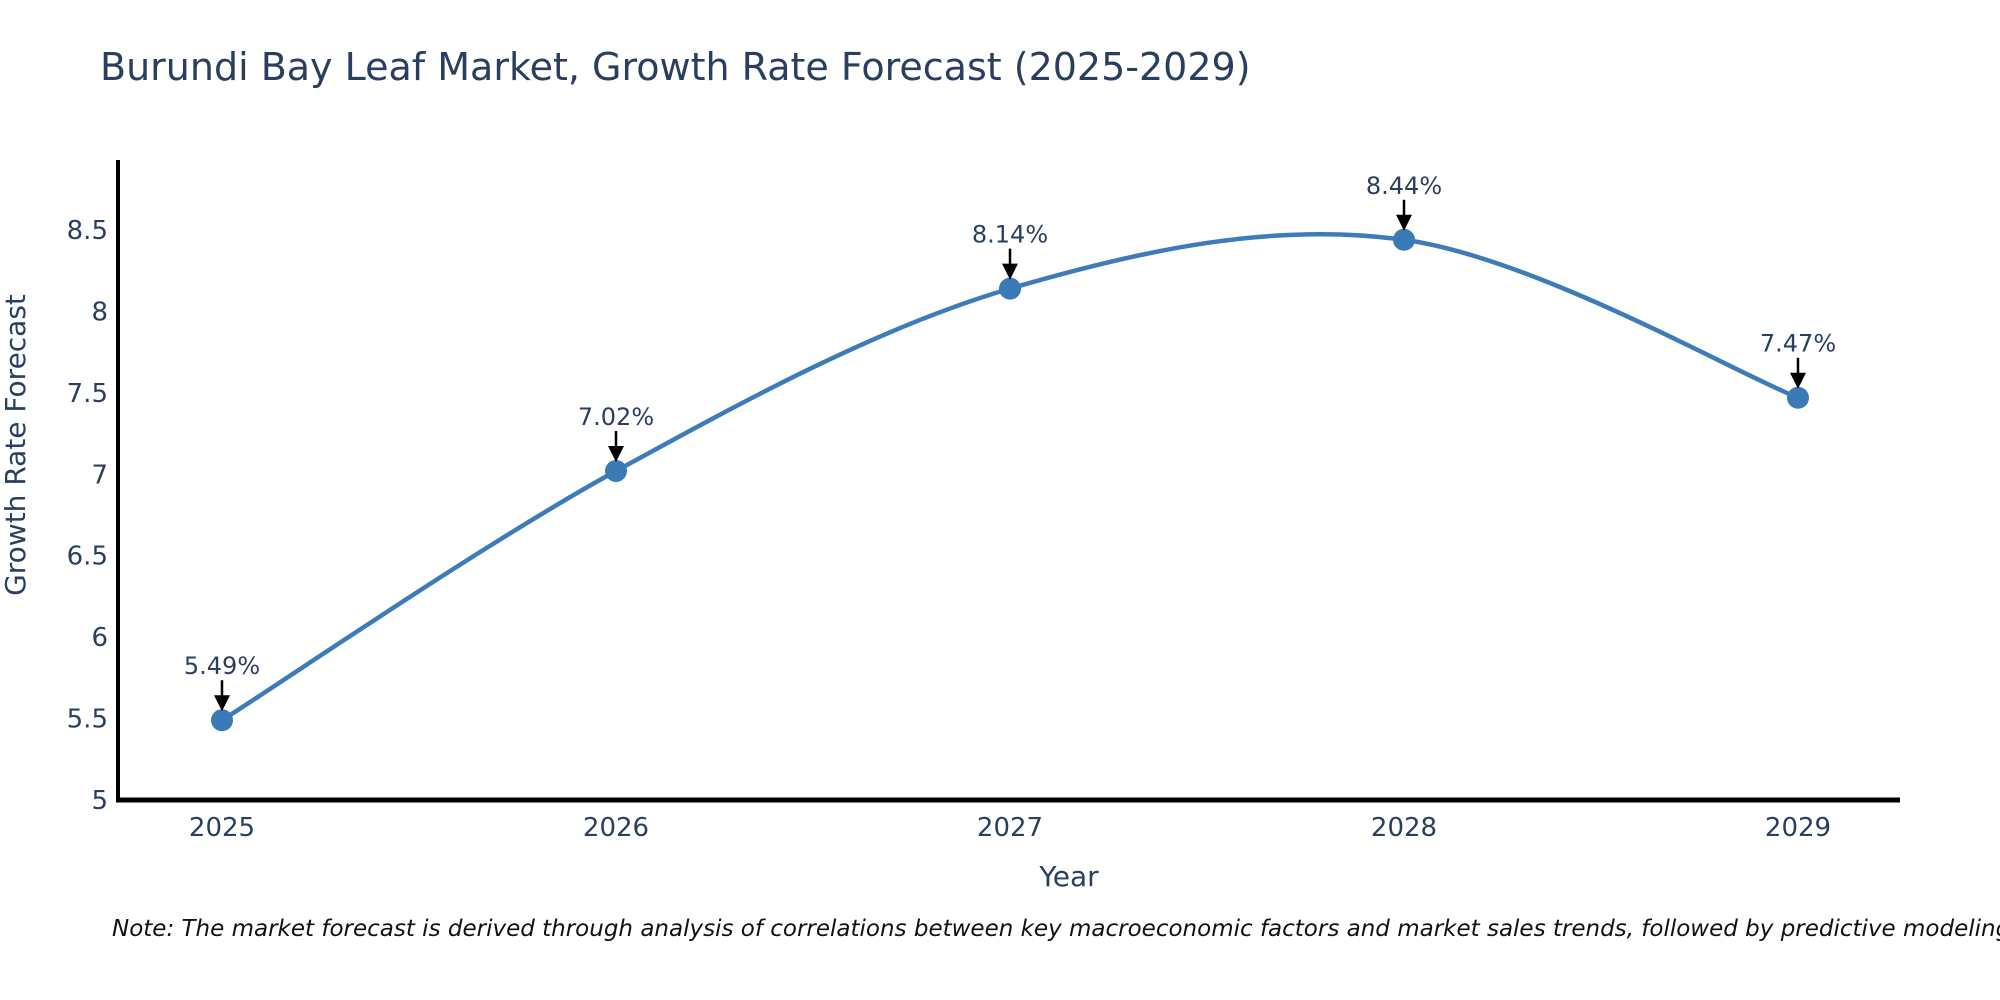 This screenshot has height=1000, width=2000. I want to click on x-axis-title: Year, so click(1068, 876).